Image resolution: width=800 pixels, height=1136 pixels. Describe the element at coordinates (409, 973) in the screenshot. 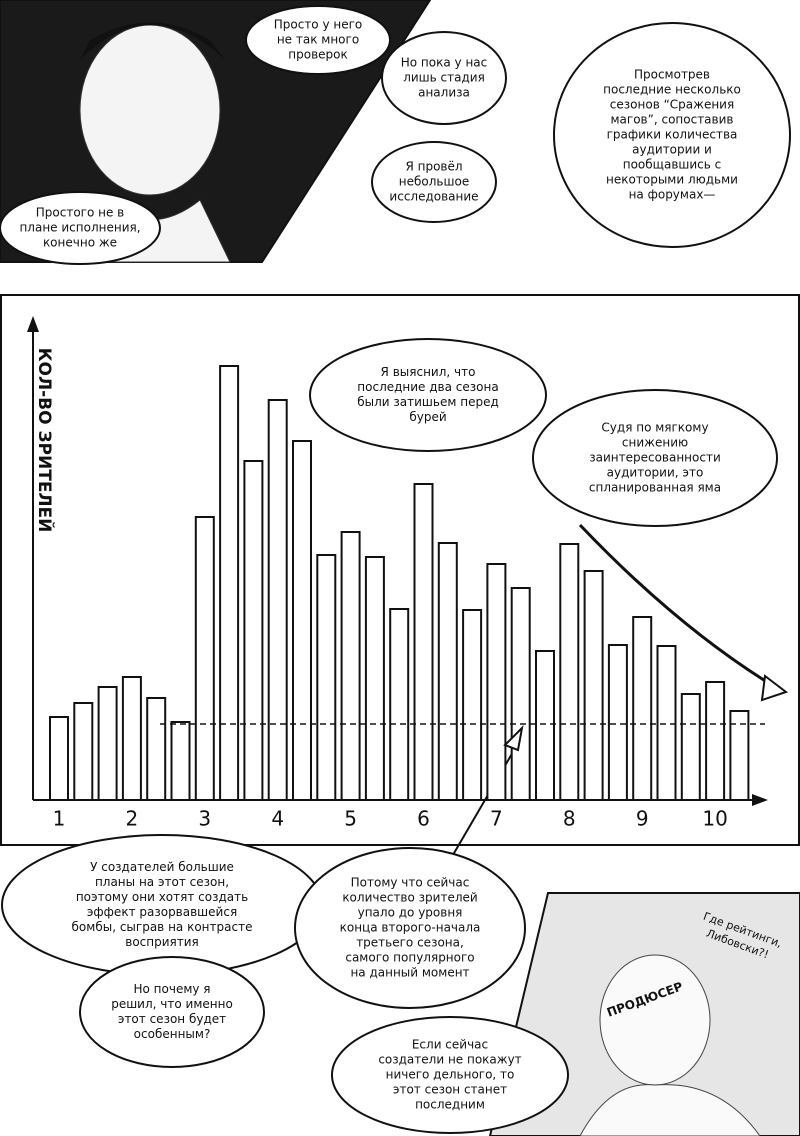

I see `bubble-text: на данный момент` at that location.